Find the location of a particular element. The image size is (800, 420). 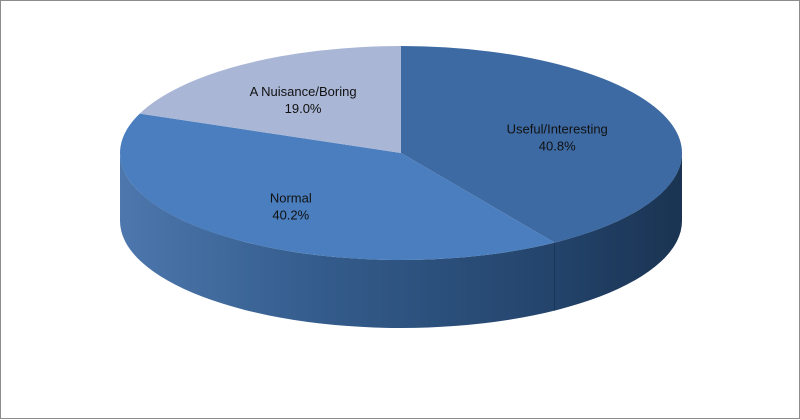

slice-category-label: Useful/Interesting is located at coordinates (557, 128).